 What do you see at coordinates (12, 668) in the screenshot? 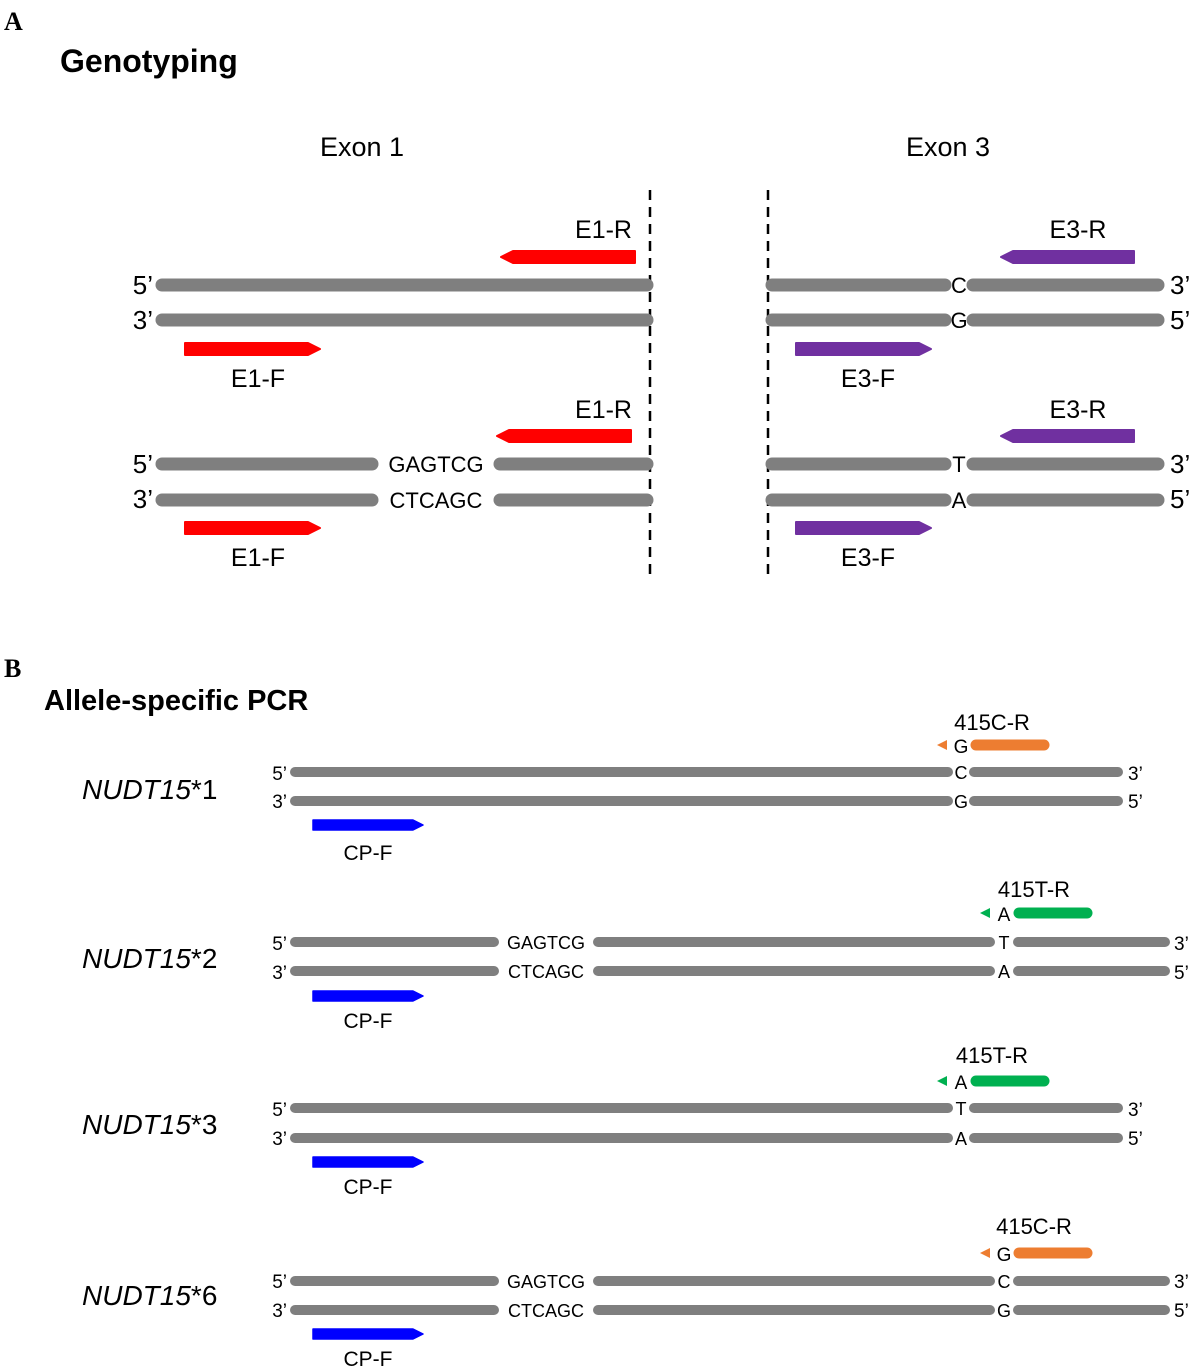
I see `panel-b-letter: B` at bounding box center [12, 668].